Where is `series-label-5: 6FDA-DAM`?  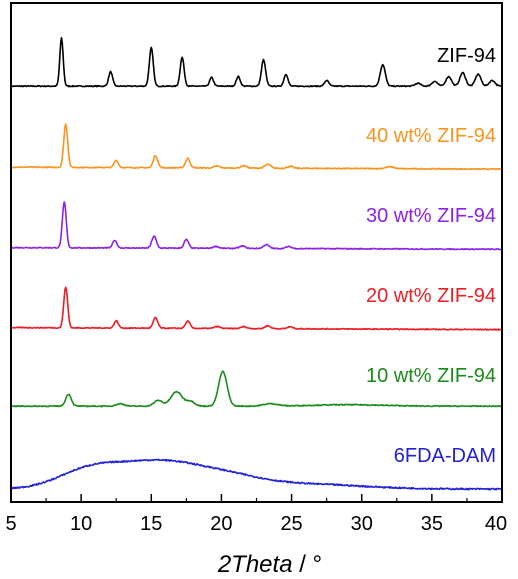
series-label-5: 6FDA-DAM is located at coordinates (445, 456).